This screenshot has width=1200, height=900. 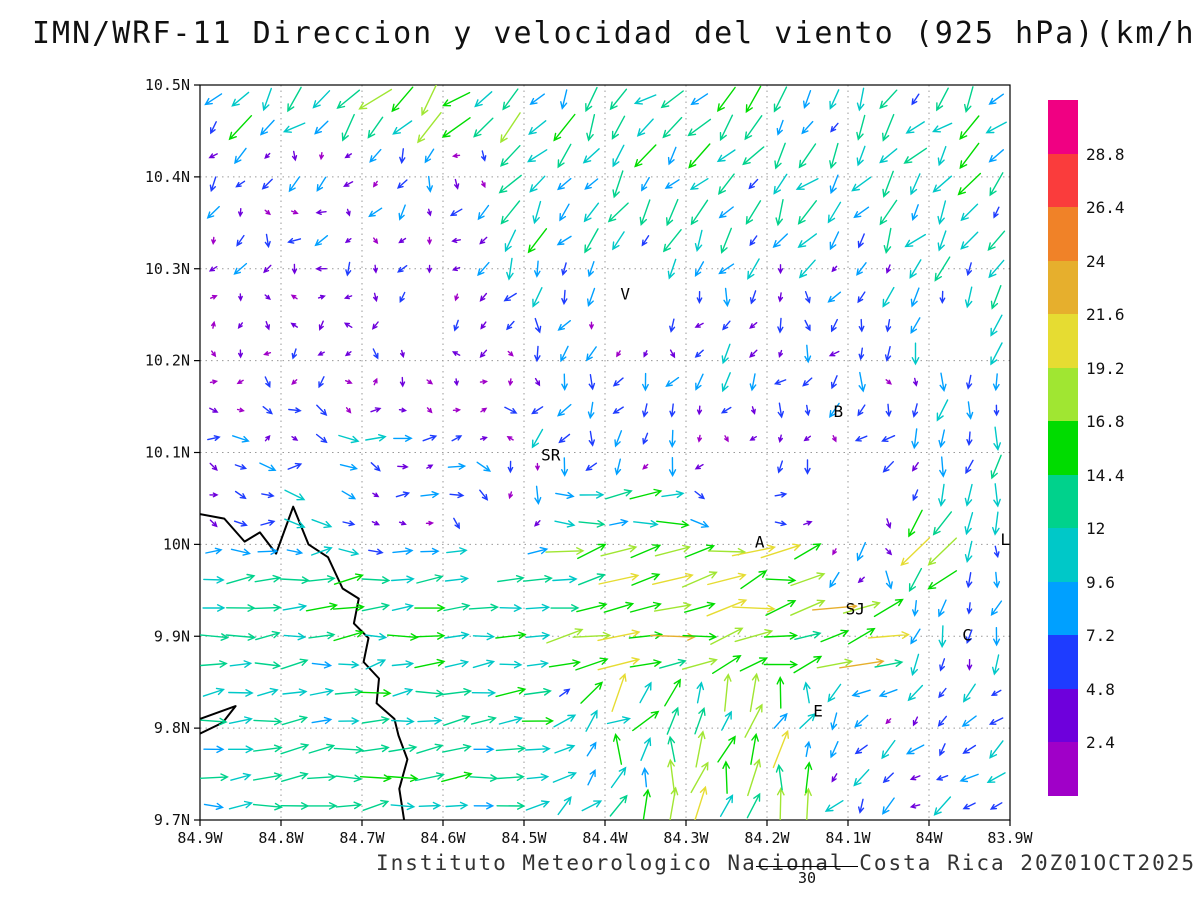 I want to click on y-tick-label: 9.8N, so click(x=172, y=728).